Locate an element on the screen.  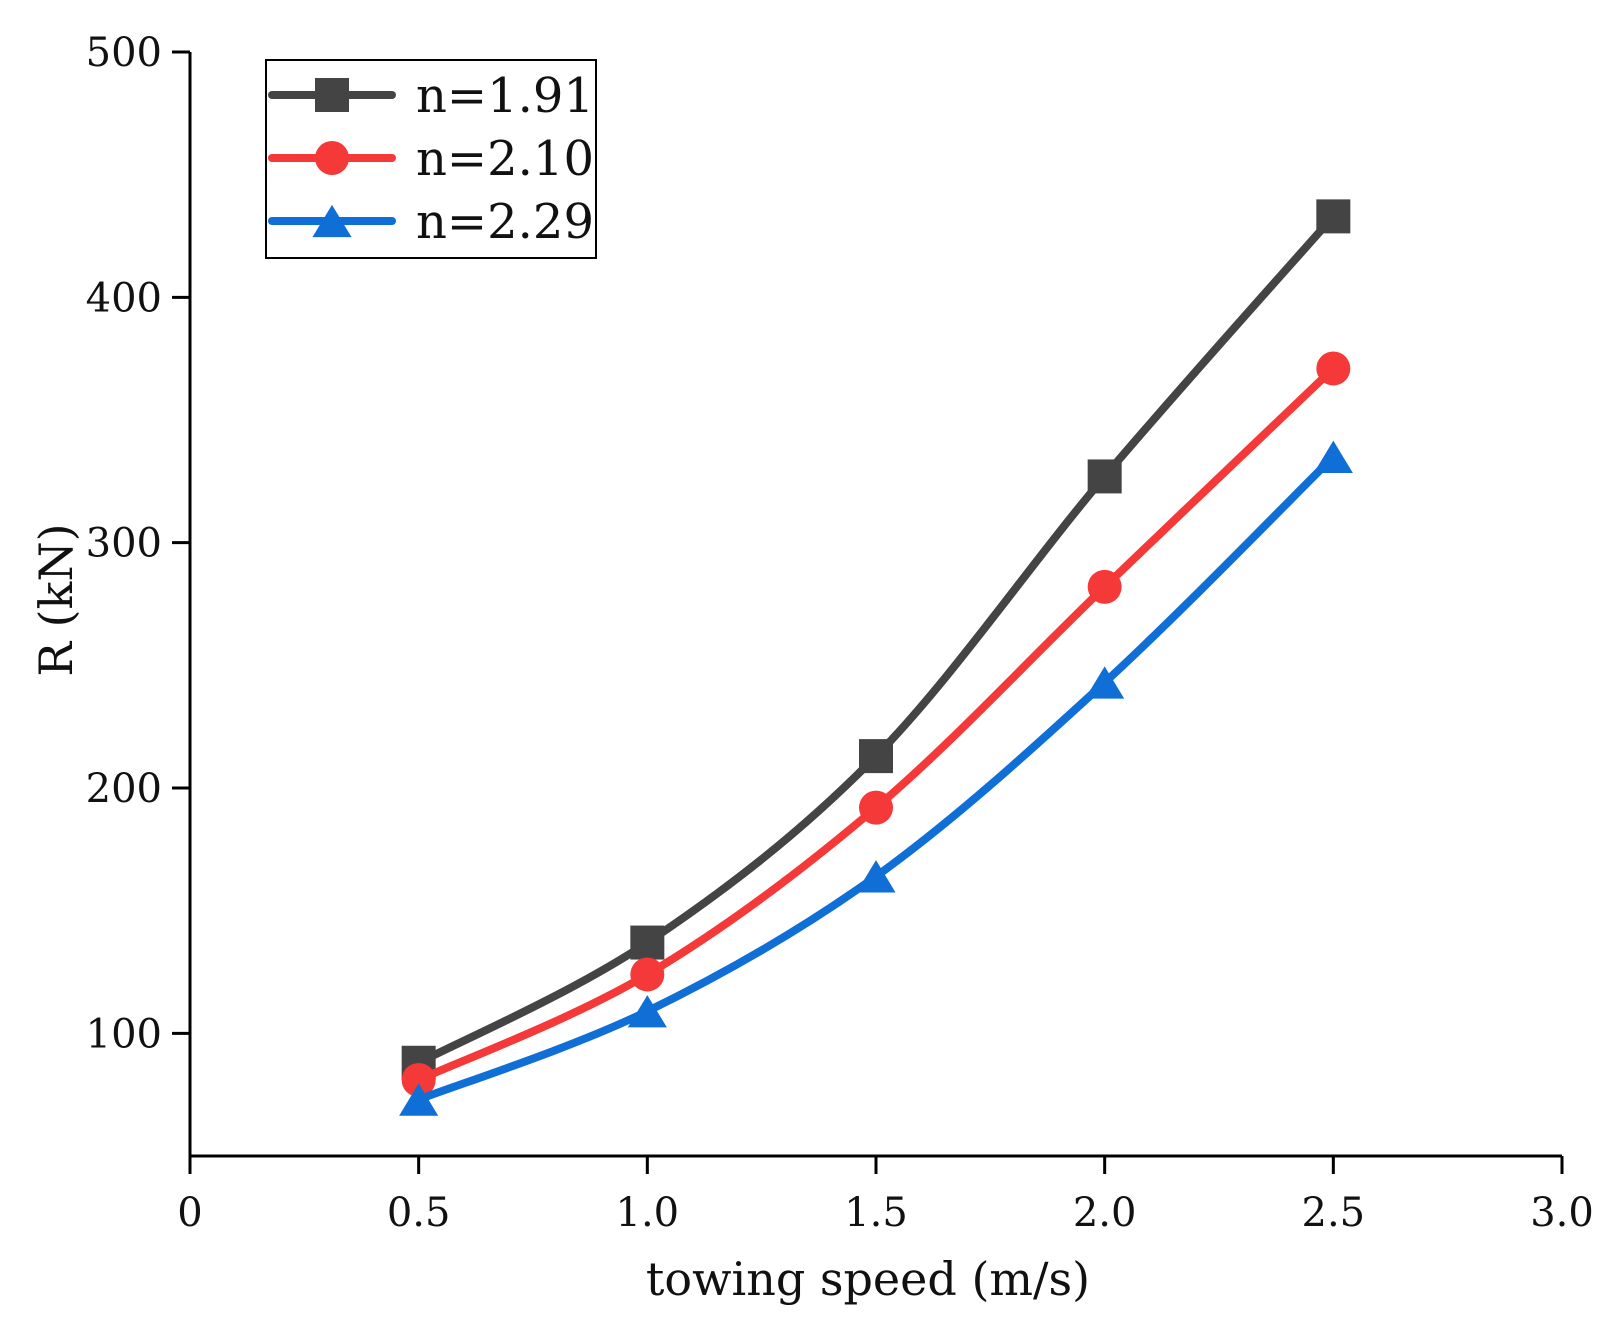
y-tick-label-0: 100 is located at coordinates (124, 1034).